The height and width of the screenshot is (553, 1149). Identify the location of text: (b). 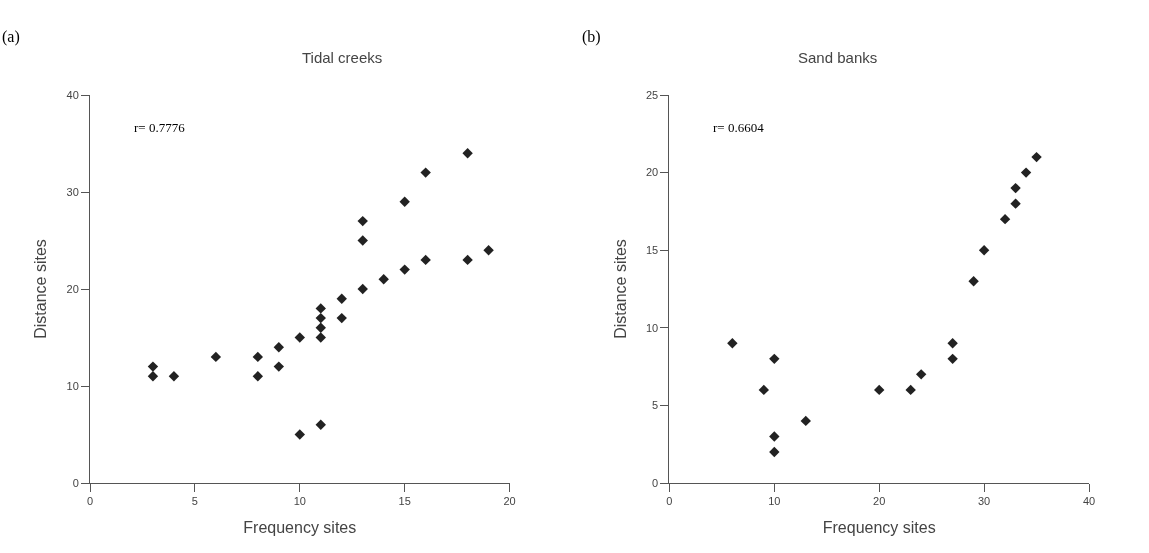
(591, 37).